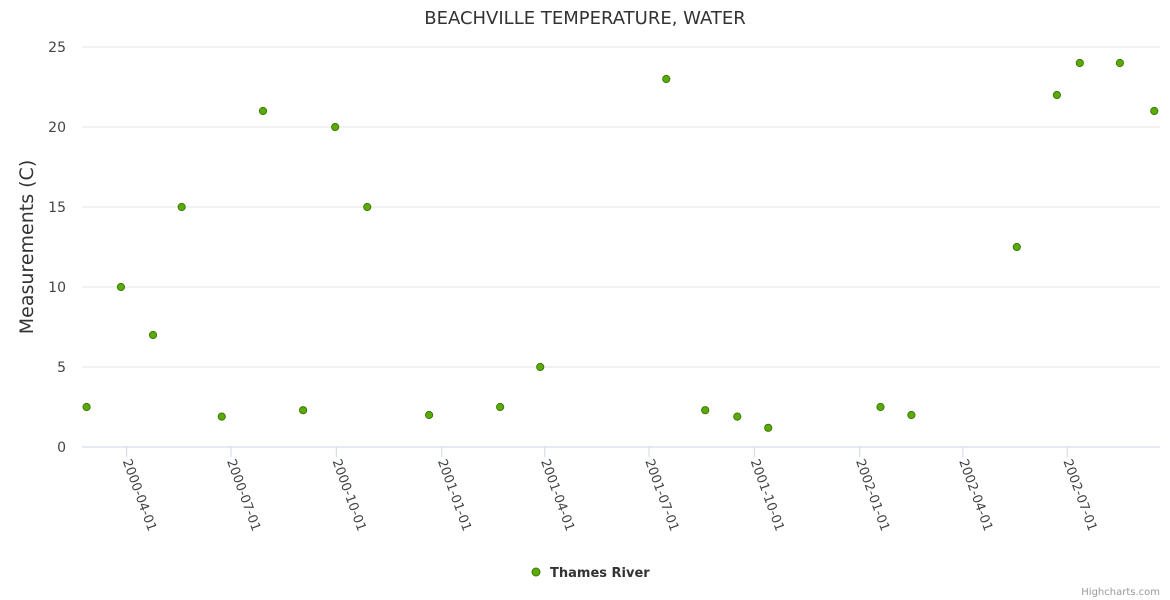 The width and height of the screenshot is (1170, 600). What do you see at coordinates (661, 495) in the screenshot?
I see `x-tick-label: 2001-07-01` at bounding box center [661, 495].